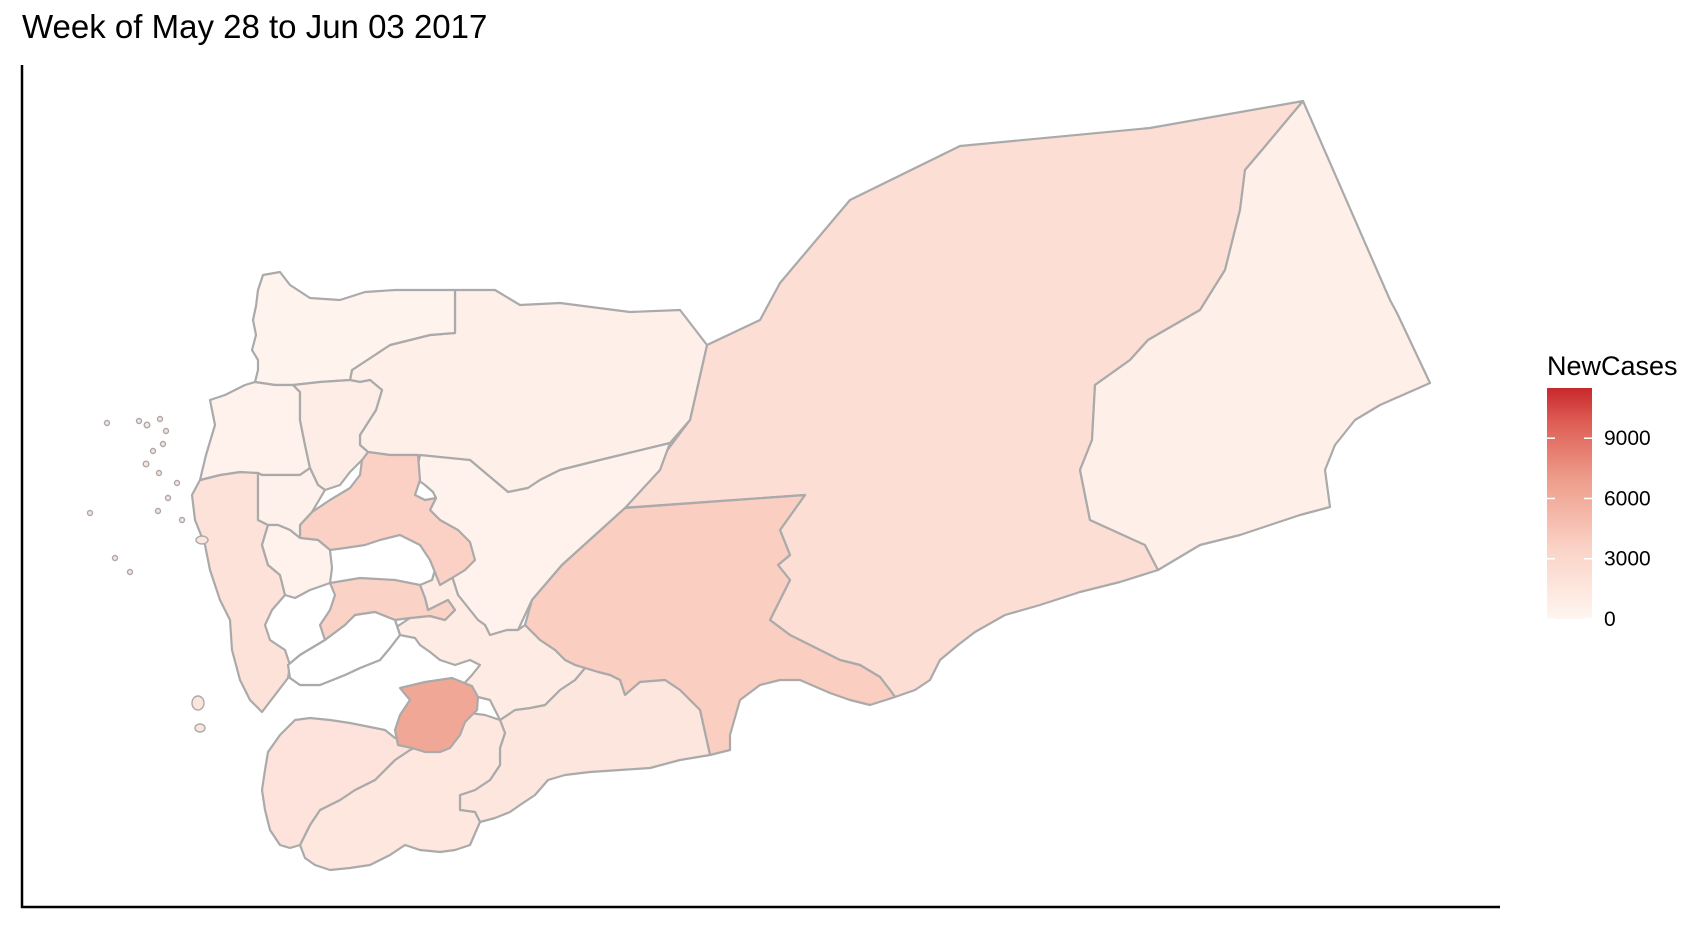 Image resolution: width=1708 pixels, height=925 pixels. I want to click on islands-layer, so click(147, 574).